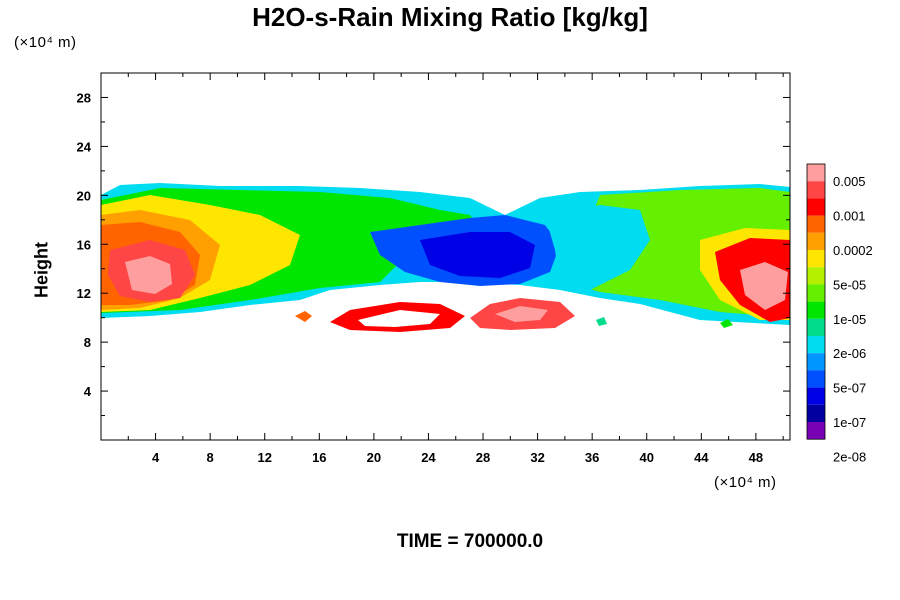  What do you see at coordinates (849, 388) in the screenshot?
I see `colorbar-label: 5e-07` at bounding box center [849, 388].